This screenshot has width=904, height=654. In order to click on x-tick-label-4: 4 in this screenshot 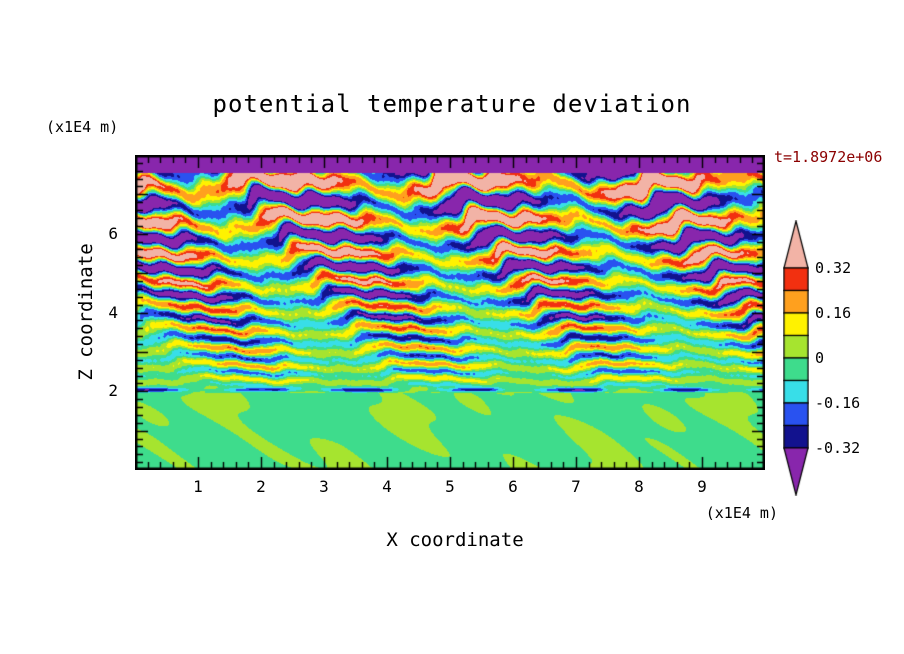, I will do `click(387, 486)`.